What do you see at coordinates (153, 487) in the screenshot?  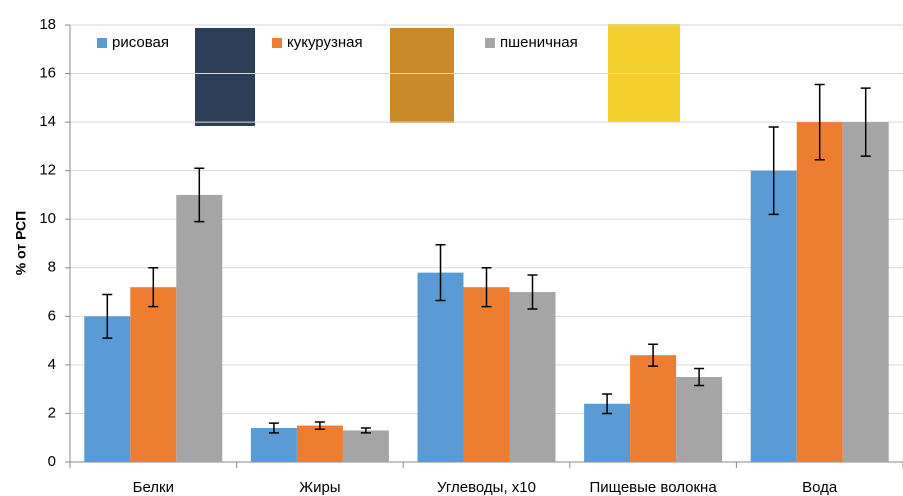 I see `x-tick-label: Белки` at bounding box center [153, 487].